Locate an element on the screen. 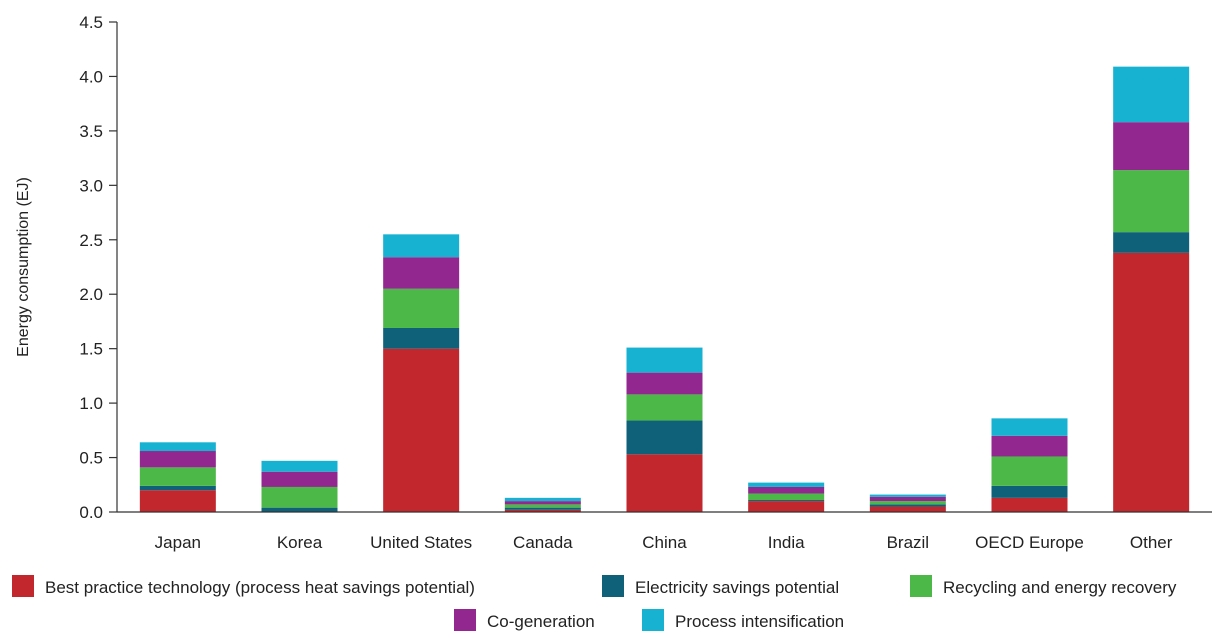 This screenshot has width=1221, height=635. y-axis: 0.0 0.5 1.0 1.5 2.0 2.5 3.0 3.5 4.0 4.5 is located at coordinates (98, 267).